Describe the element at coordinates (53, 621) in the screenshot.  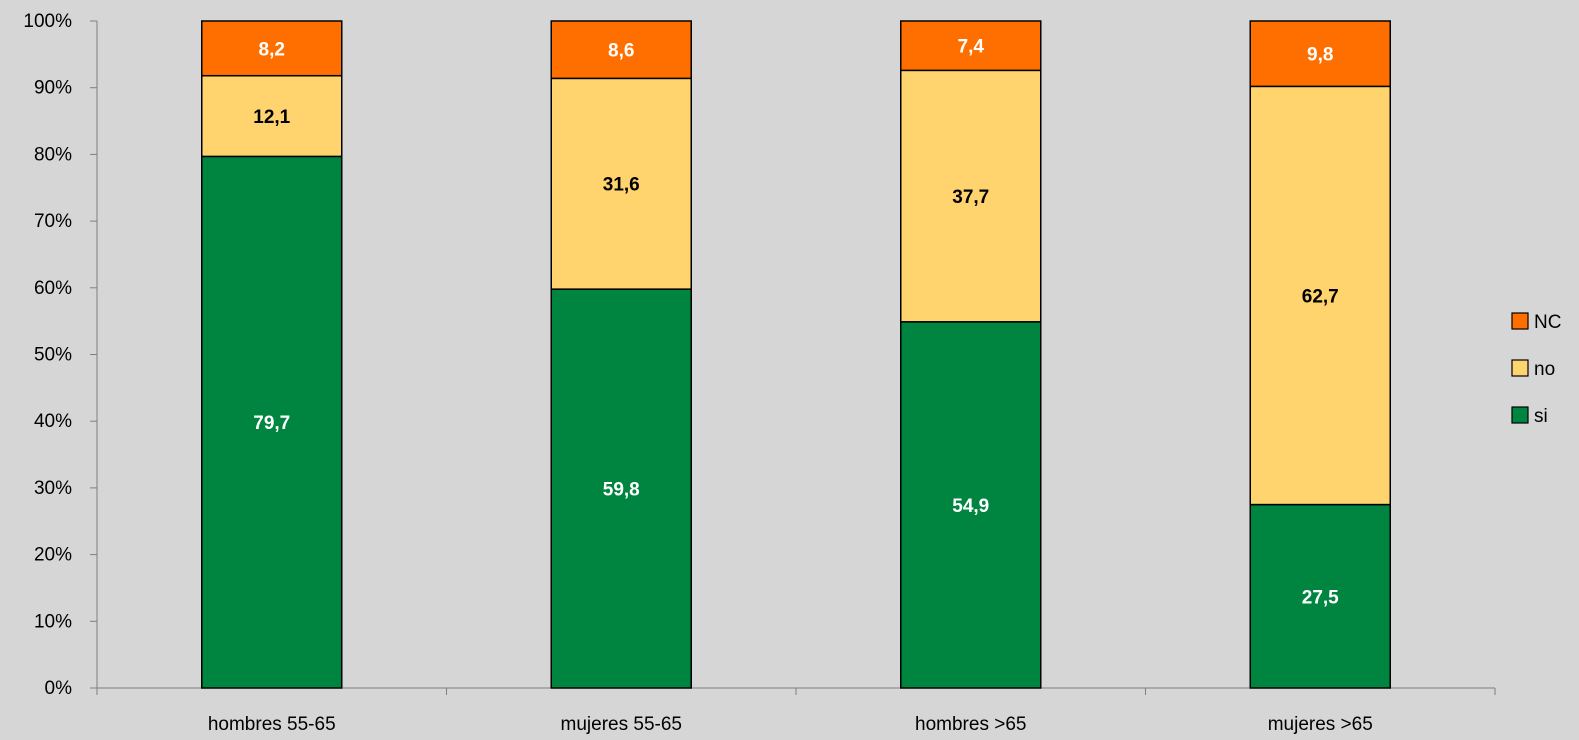
I see `y-tick-label: 10%` at that location.